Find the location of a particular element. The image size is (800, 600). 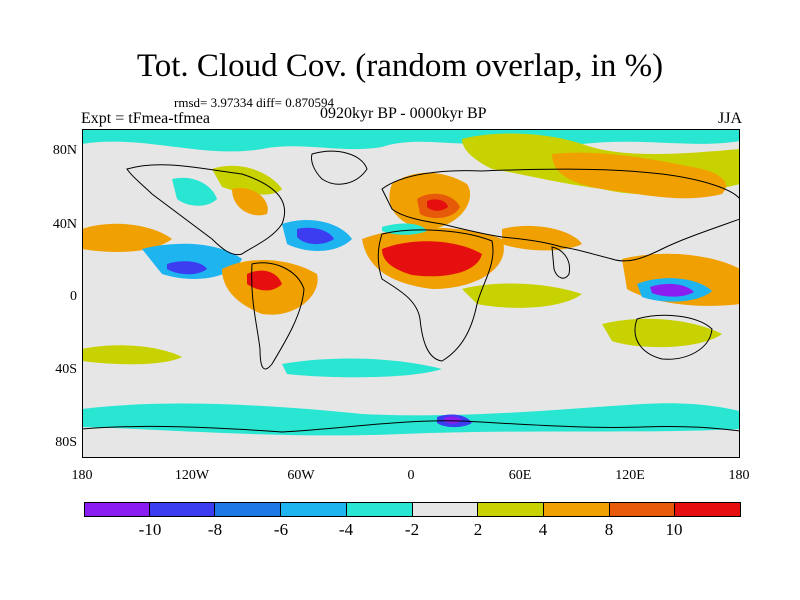

na-orange is located at coordinates (250, 202).